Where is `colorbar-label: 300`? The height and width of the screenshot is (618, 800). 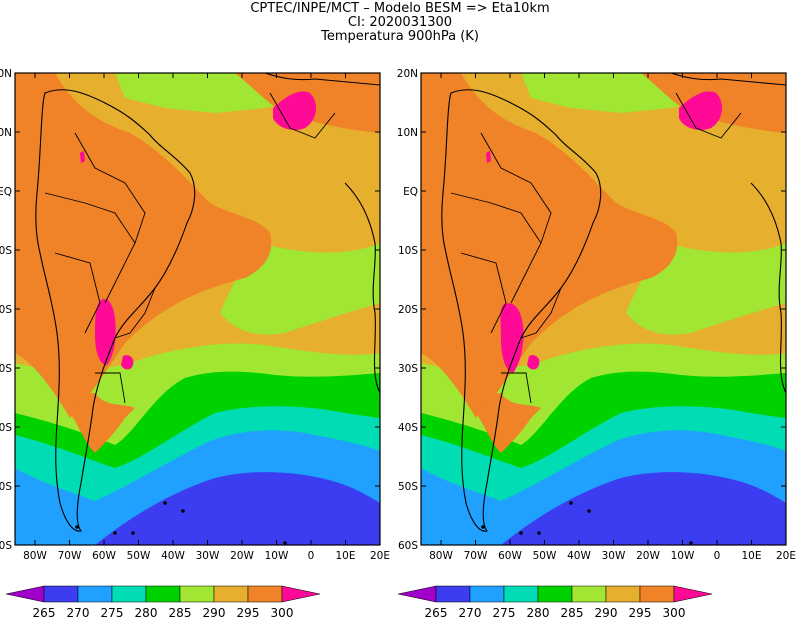
colorbar-label: 300 is located at coordinates (674, 612).